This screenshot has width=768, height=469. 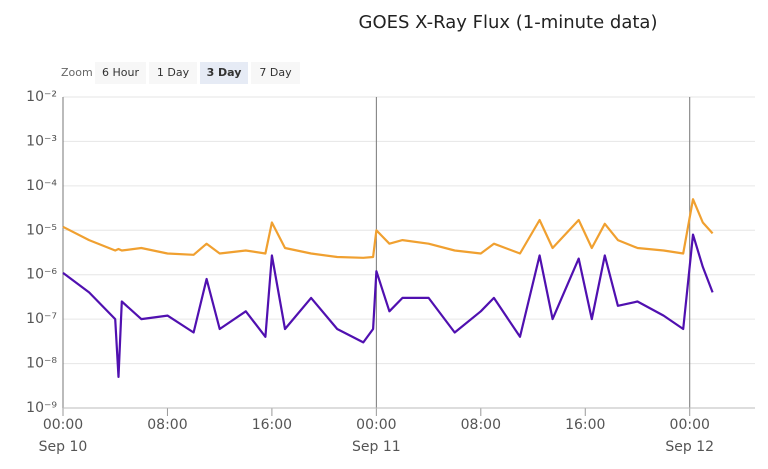 I want to click on x-date-label: Sep 10, so click(x=63, y=447).